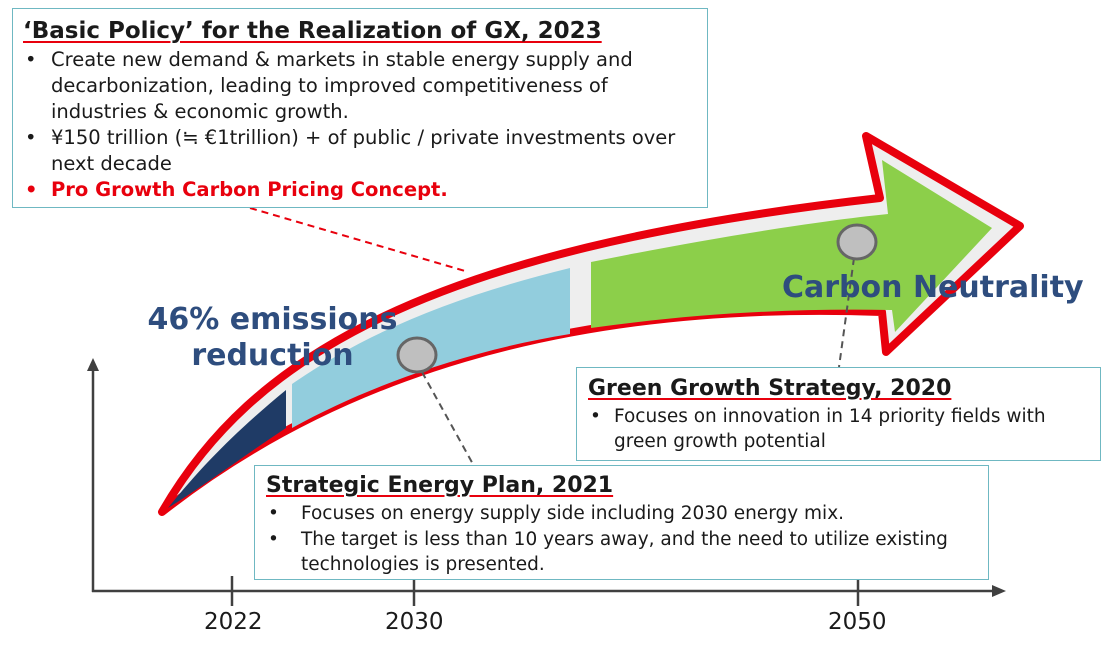 This screenshot has width=1112, height=659. What do you see at coordinates (857, 242) in the screenshot?
I see `milestone-2050-marker` at bounding box center [857, 242].